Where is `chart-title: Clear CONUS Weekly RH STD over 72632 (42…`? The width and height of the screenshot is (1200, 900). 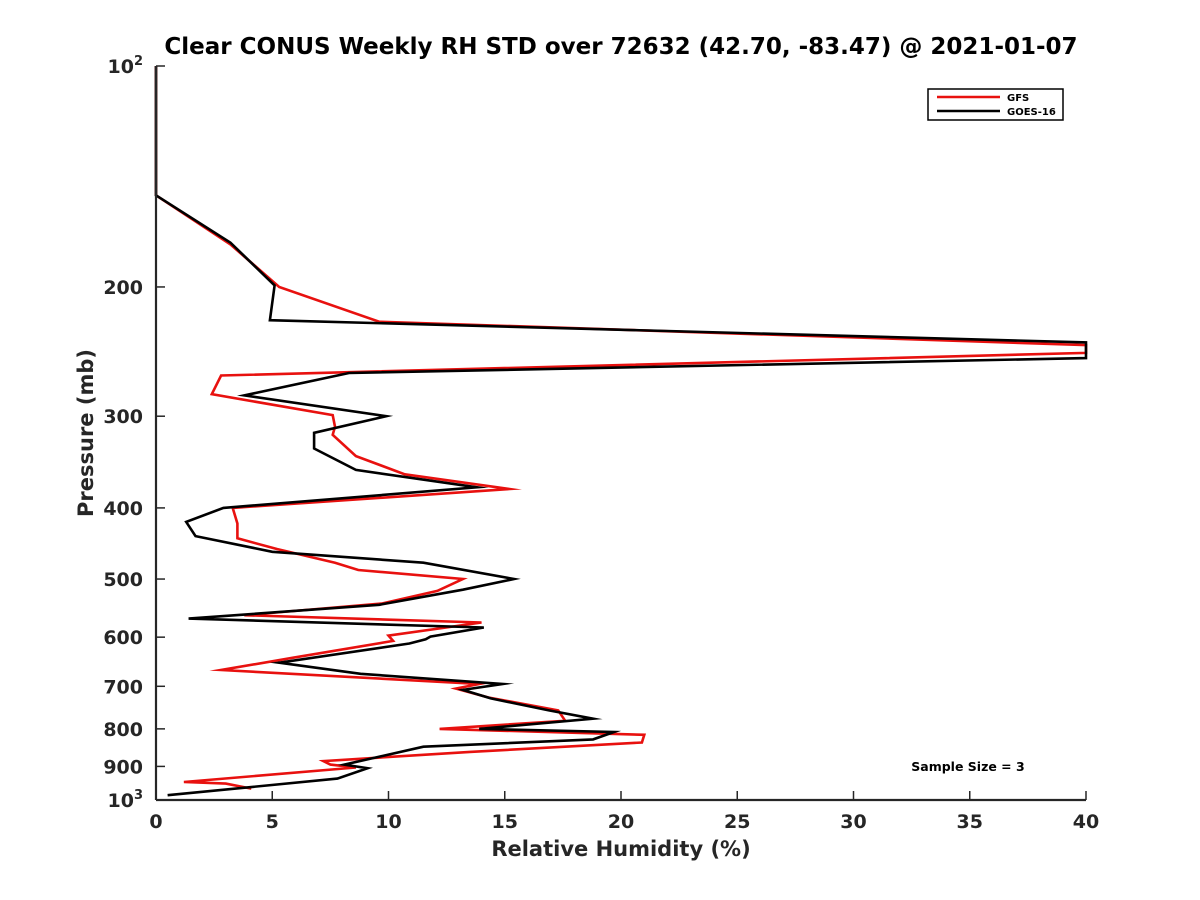 chart-title: Clear CONUS Weekly RH STD over 72632 (42… is located at coordinates (620, 47).